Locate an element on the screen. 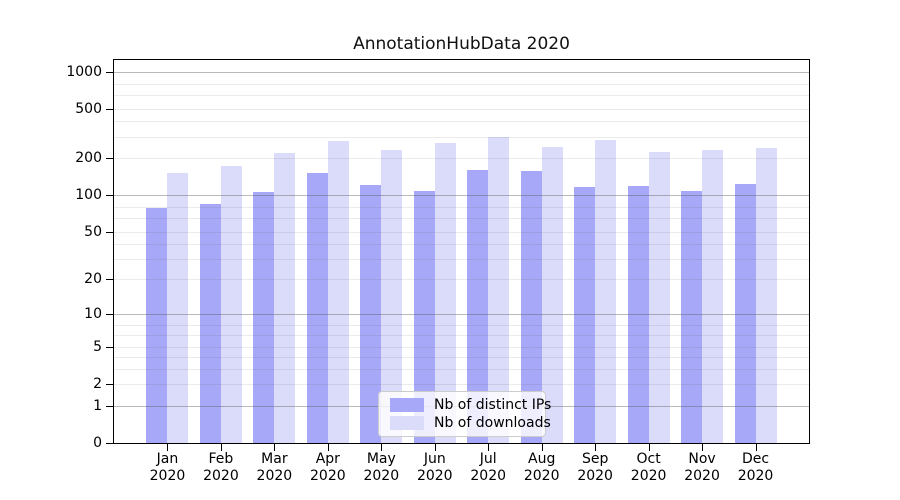 Image resolution: width=900 pixels, height=500 pixels. x-tick-year-nov: 2020 is located at coordinates (702, 476).